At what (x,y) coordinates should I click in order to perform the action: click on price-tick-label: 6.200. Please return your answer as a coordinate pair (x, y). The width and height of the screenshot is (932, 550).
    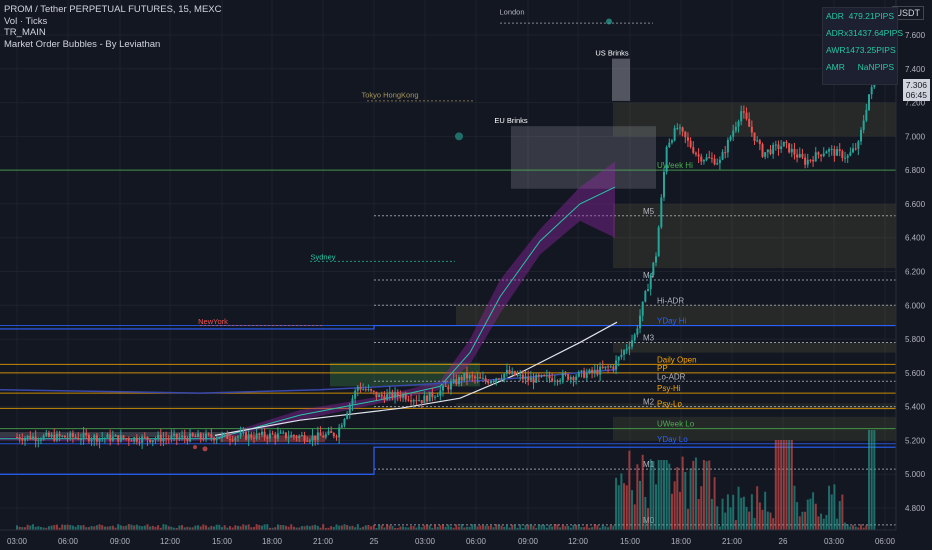
    Looking at the image, I should click on (915, 272).